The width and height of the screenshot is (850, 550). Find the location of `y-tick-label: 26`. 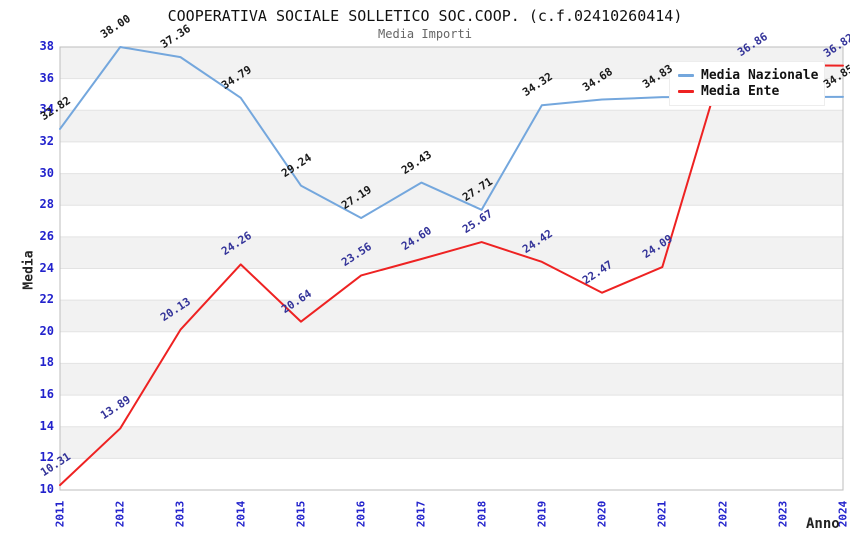

y-tick-label: 26 is located at coordinates (46, 235).